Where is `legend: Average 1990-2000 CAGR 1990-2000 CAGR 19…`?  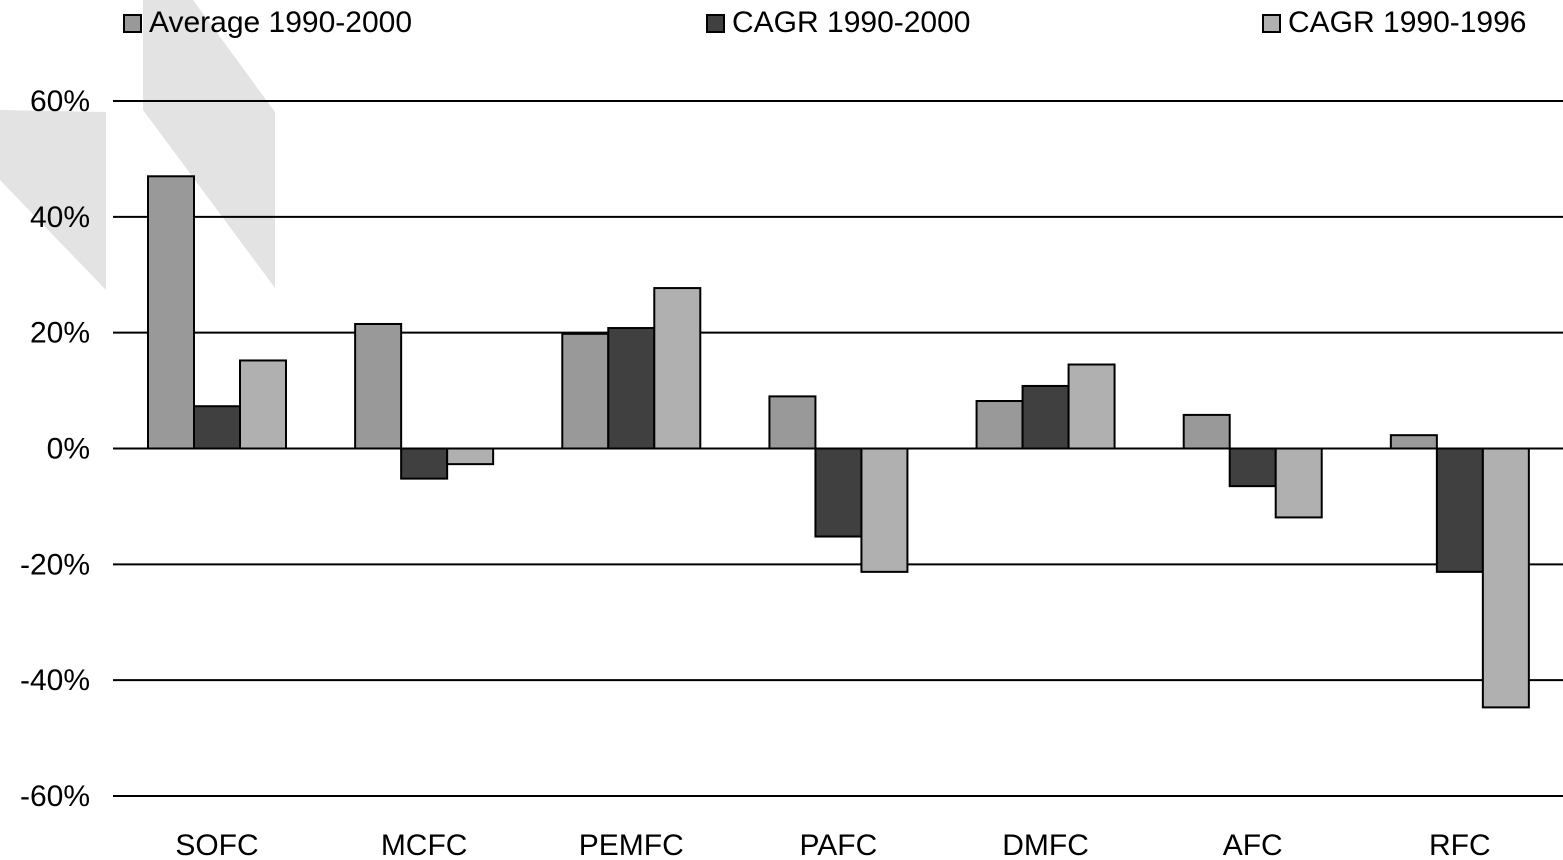 legend: Average 1990-2000 CAGR 1990-2000 CAGR 19… is located at coordinates (781, 24).